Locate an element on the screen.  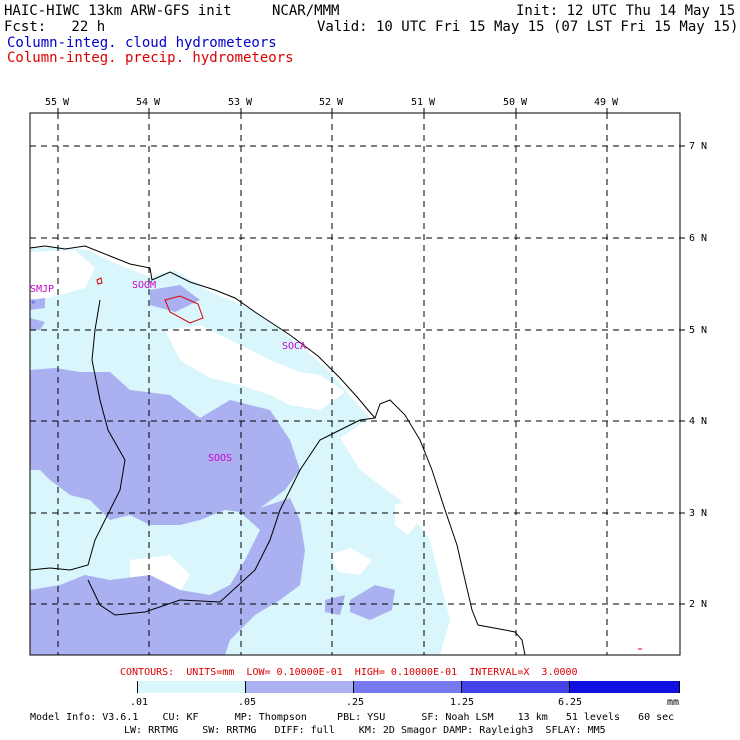
colorbar-label: .25 is located at coordinates (355, 702).